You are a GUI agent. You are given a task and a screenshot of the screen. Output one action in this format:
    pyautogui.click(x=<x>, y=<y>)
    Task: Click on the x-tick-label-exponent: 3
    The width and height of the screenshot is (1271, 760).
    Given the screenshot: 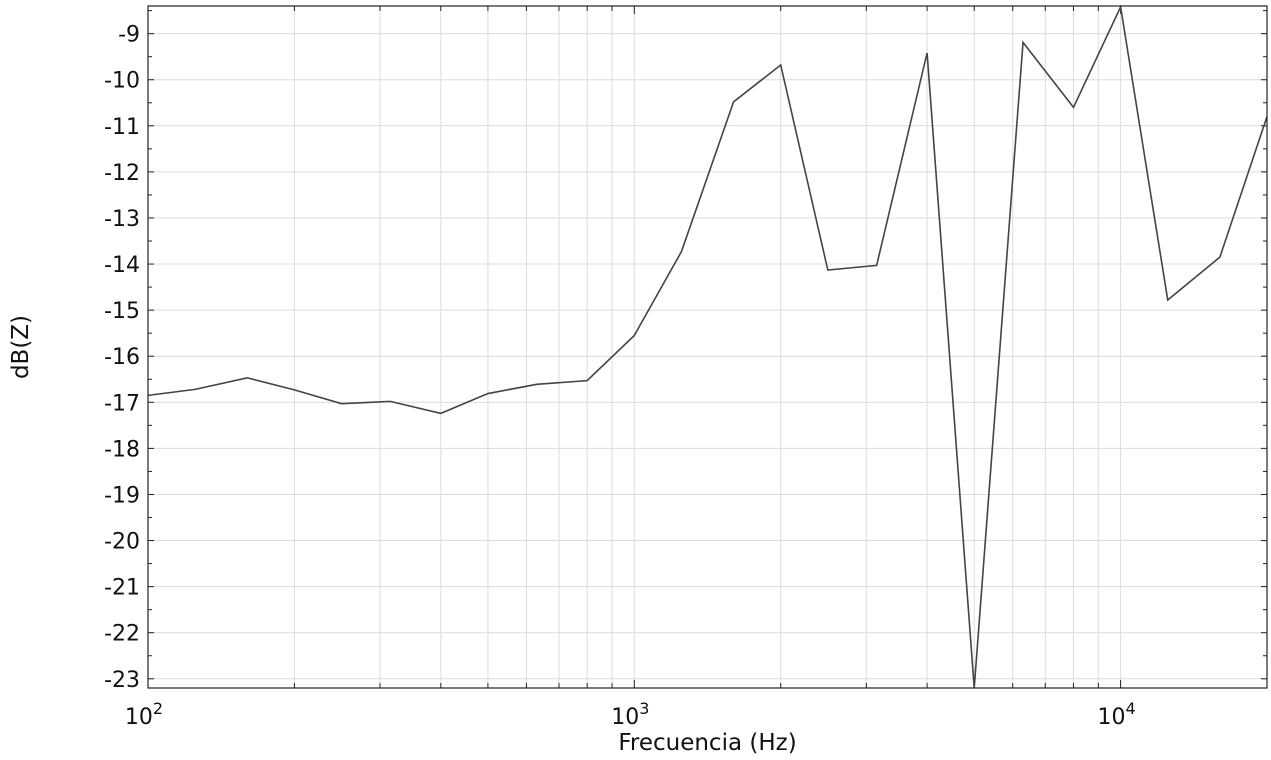 What is the action you would take?
    pyautogui.click(x=644, y=708)
    